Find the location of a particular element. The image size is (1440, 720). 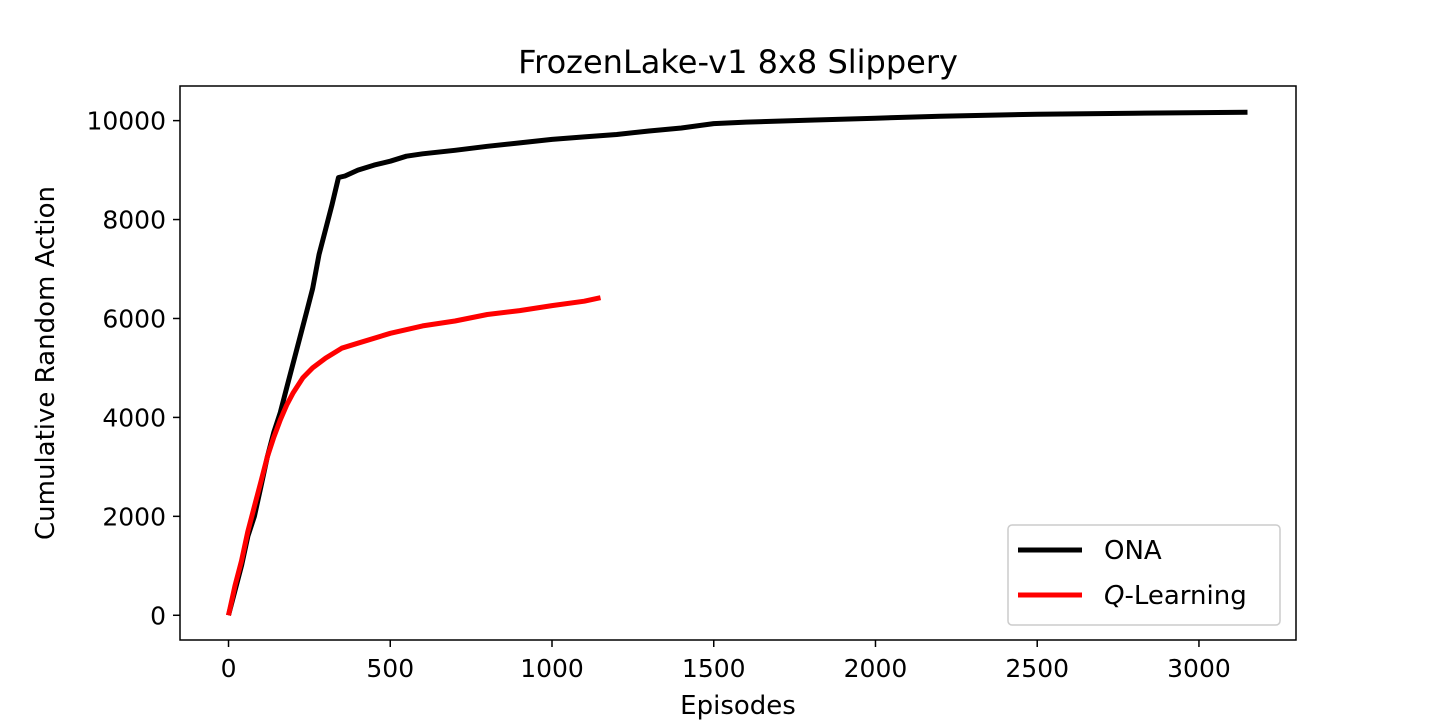

series-line-q-learning is located at coordinates (414, 455).